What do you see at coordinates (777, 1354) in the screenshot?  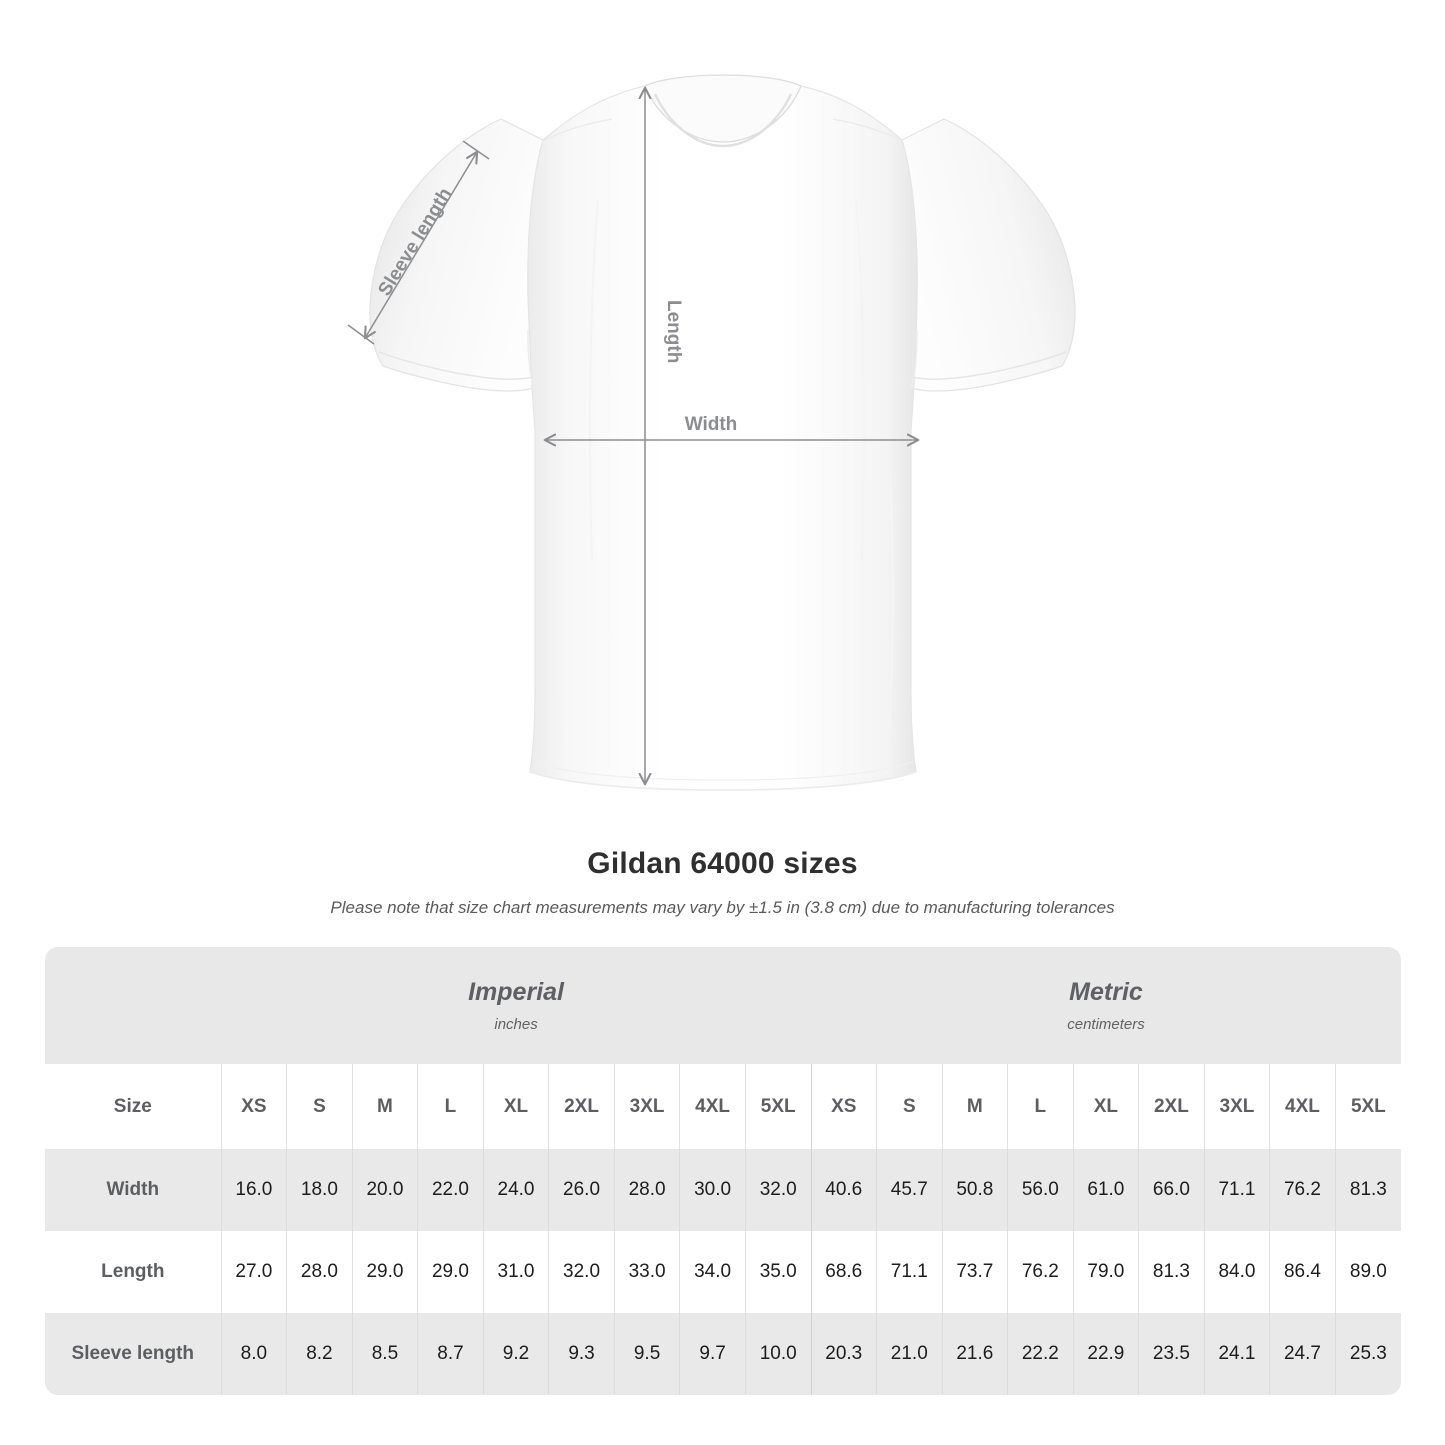 I see `cell-sleeve-imperial-5xl: 10.0` at bounding box center [777, 1354].